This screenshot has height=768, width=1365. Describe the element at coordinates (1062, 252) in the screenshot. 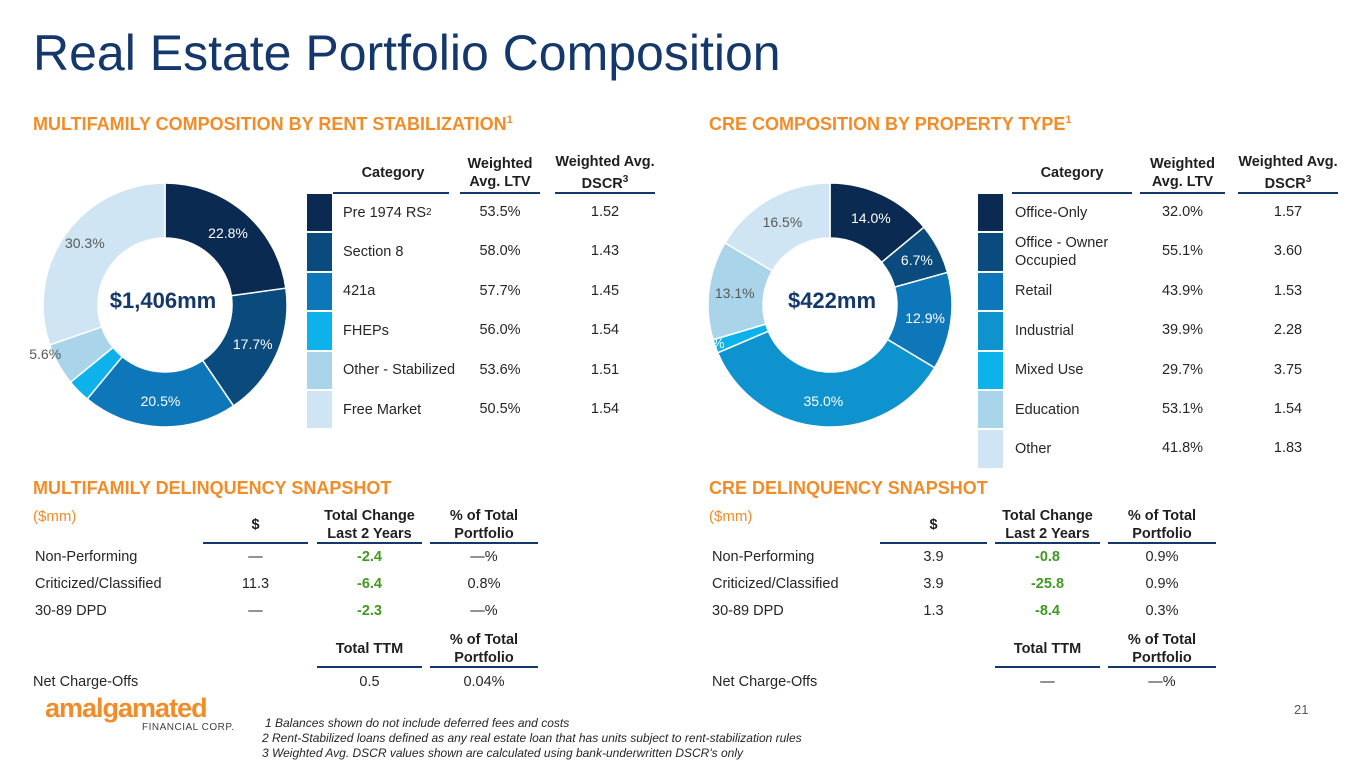

I see `cre-row-category-text: Office - Owner Occupied` at that location.